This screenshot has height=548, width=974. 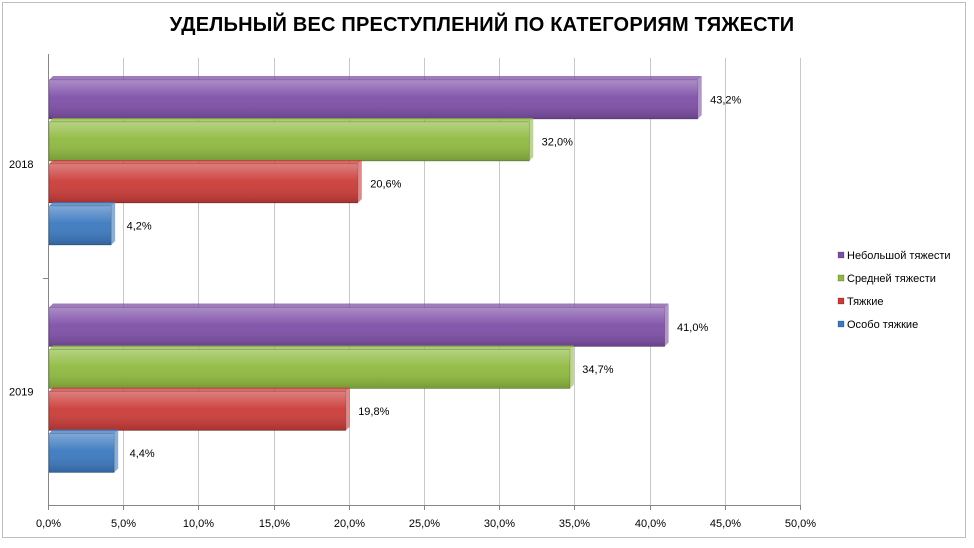 I want to click on x-tick-label: 10,0%, so click(x=198, y=524).